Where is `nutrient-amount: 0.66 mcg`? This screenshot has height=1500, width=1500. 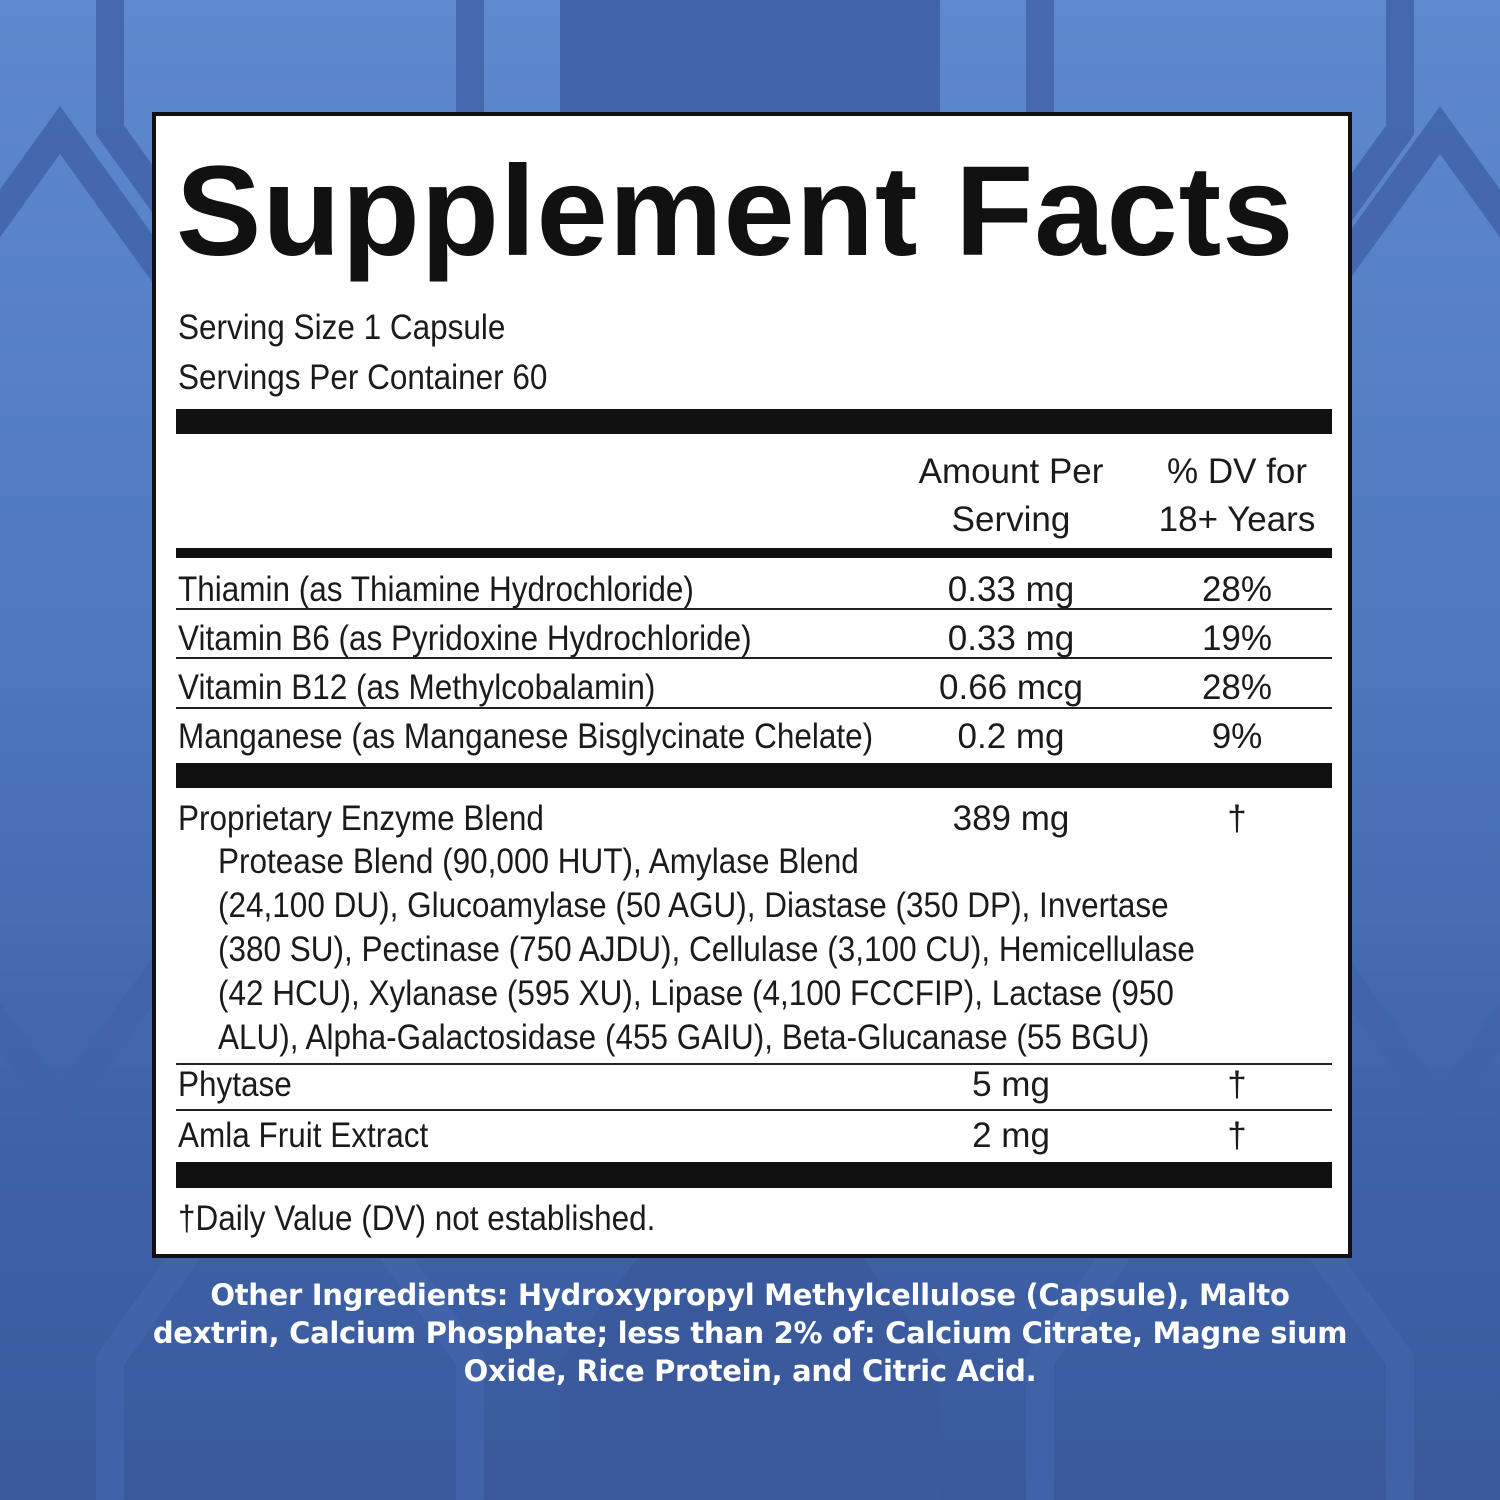 nutrient-amount: 0.66 mcg is located at coordinates (1011, 687).